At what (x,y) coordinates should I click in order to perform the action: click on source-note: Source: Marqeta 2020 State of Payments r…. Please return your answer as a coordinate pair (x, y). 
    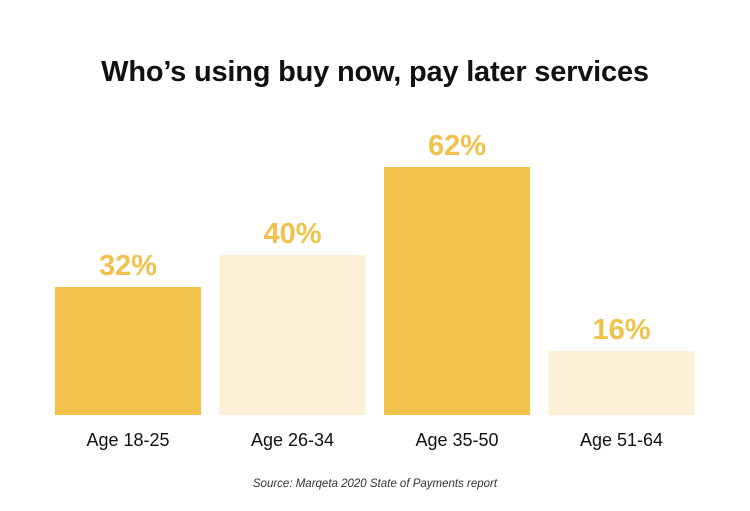
    Looking at the image, I should click on (375, 484).